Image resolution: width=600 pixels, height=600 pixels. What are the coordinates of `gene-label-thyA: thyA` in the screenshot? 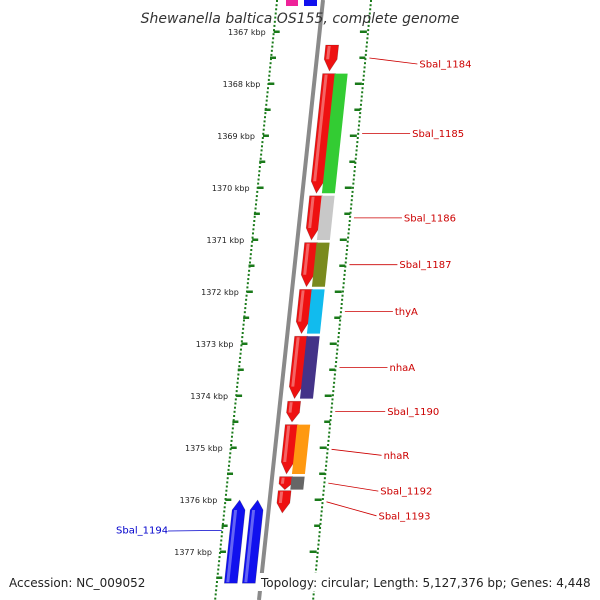 It's located at (406, 312).